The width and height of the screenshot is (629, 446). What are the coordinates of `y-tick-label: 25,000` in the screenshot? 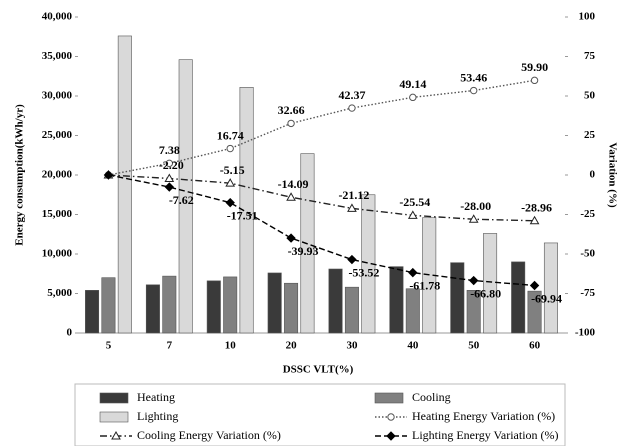 It's located at (57, 135).